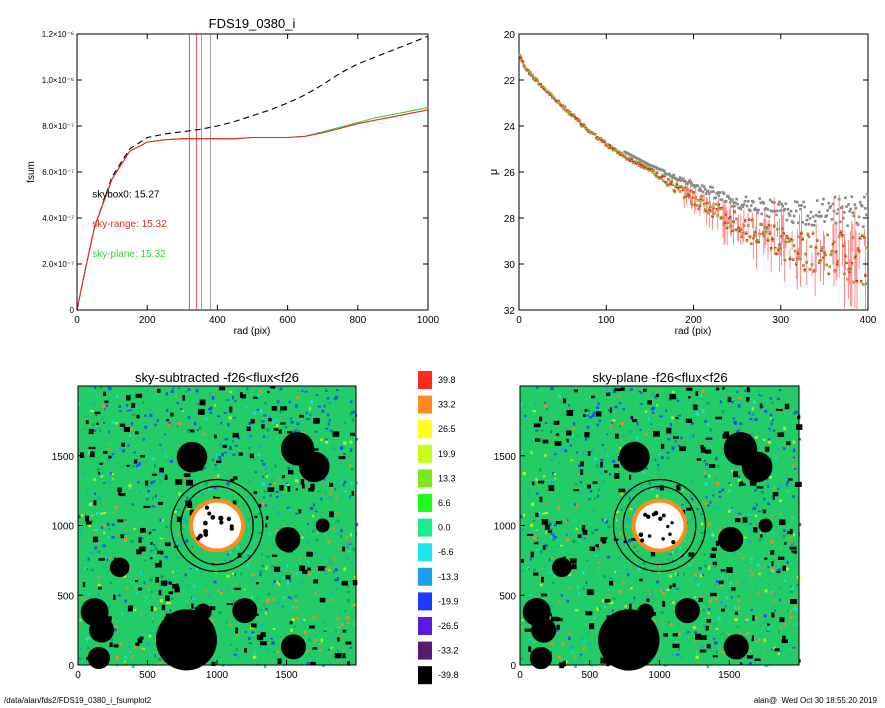 The width and height of the screenshot is (885, 708). I want to click on x-tick-label: 200, so click(693, 320).